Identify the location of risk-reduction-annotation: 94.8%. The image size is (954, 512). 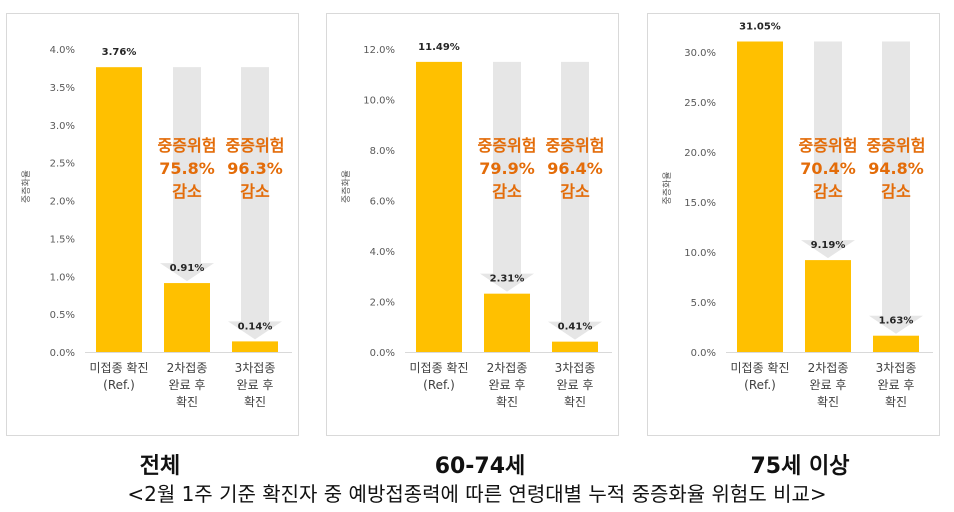
(896, 168).